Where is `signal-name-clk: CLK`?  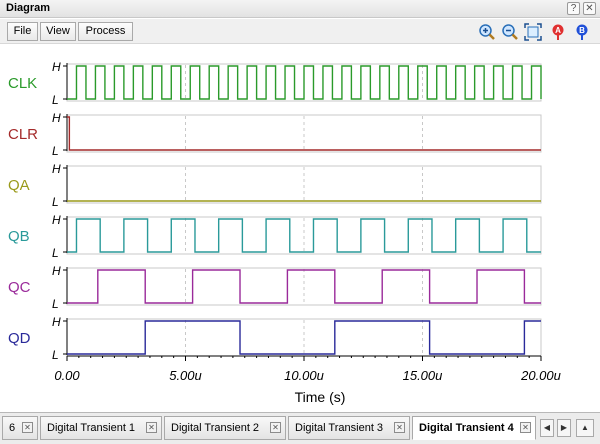
signal-name-clk: CLK is located at coordinates (22, 83).